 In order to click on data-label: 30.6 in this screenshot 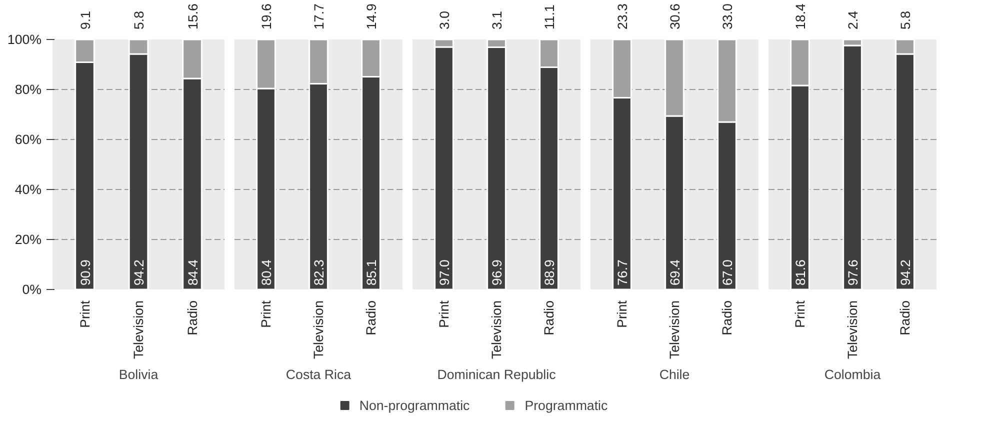, I will do `click(675, 17)`.